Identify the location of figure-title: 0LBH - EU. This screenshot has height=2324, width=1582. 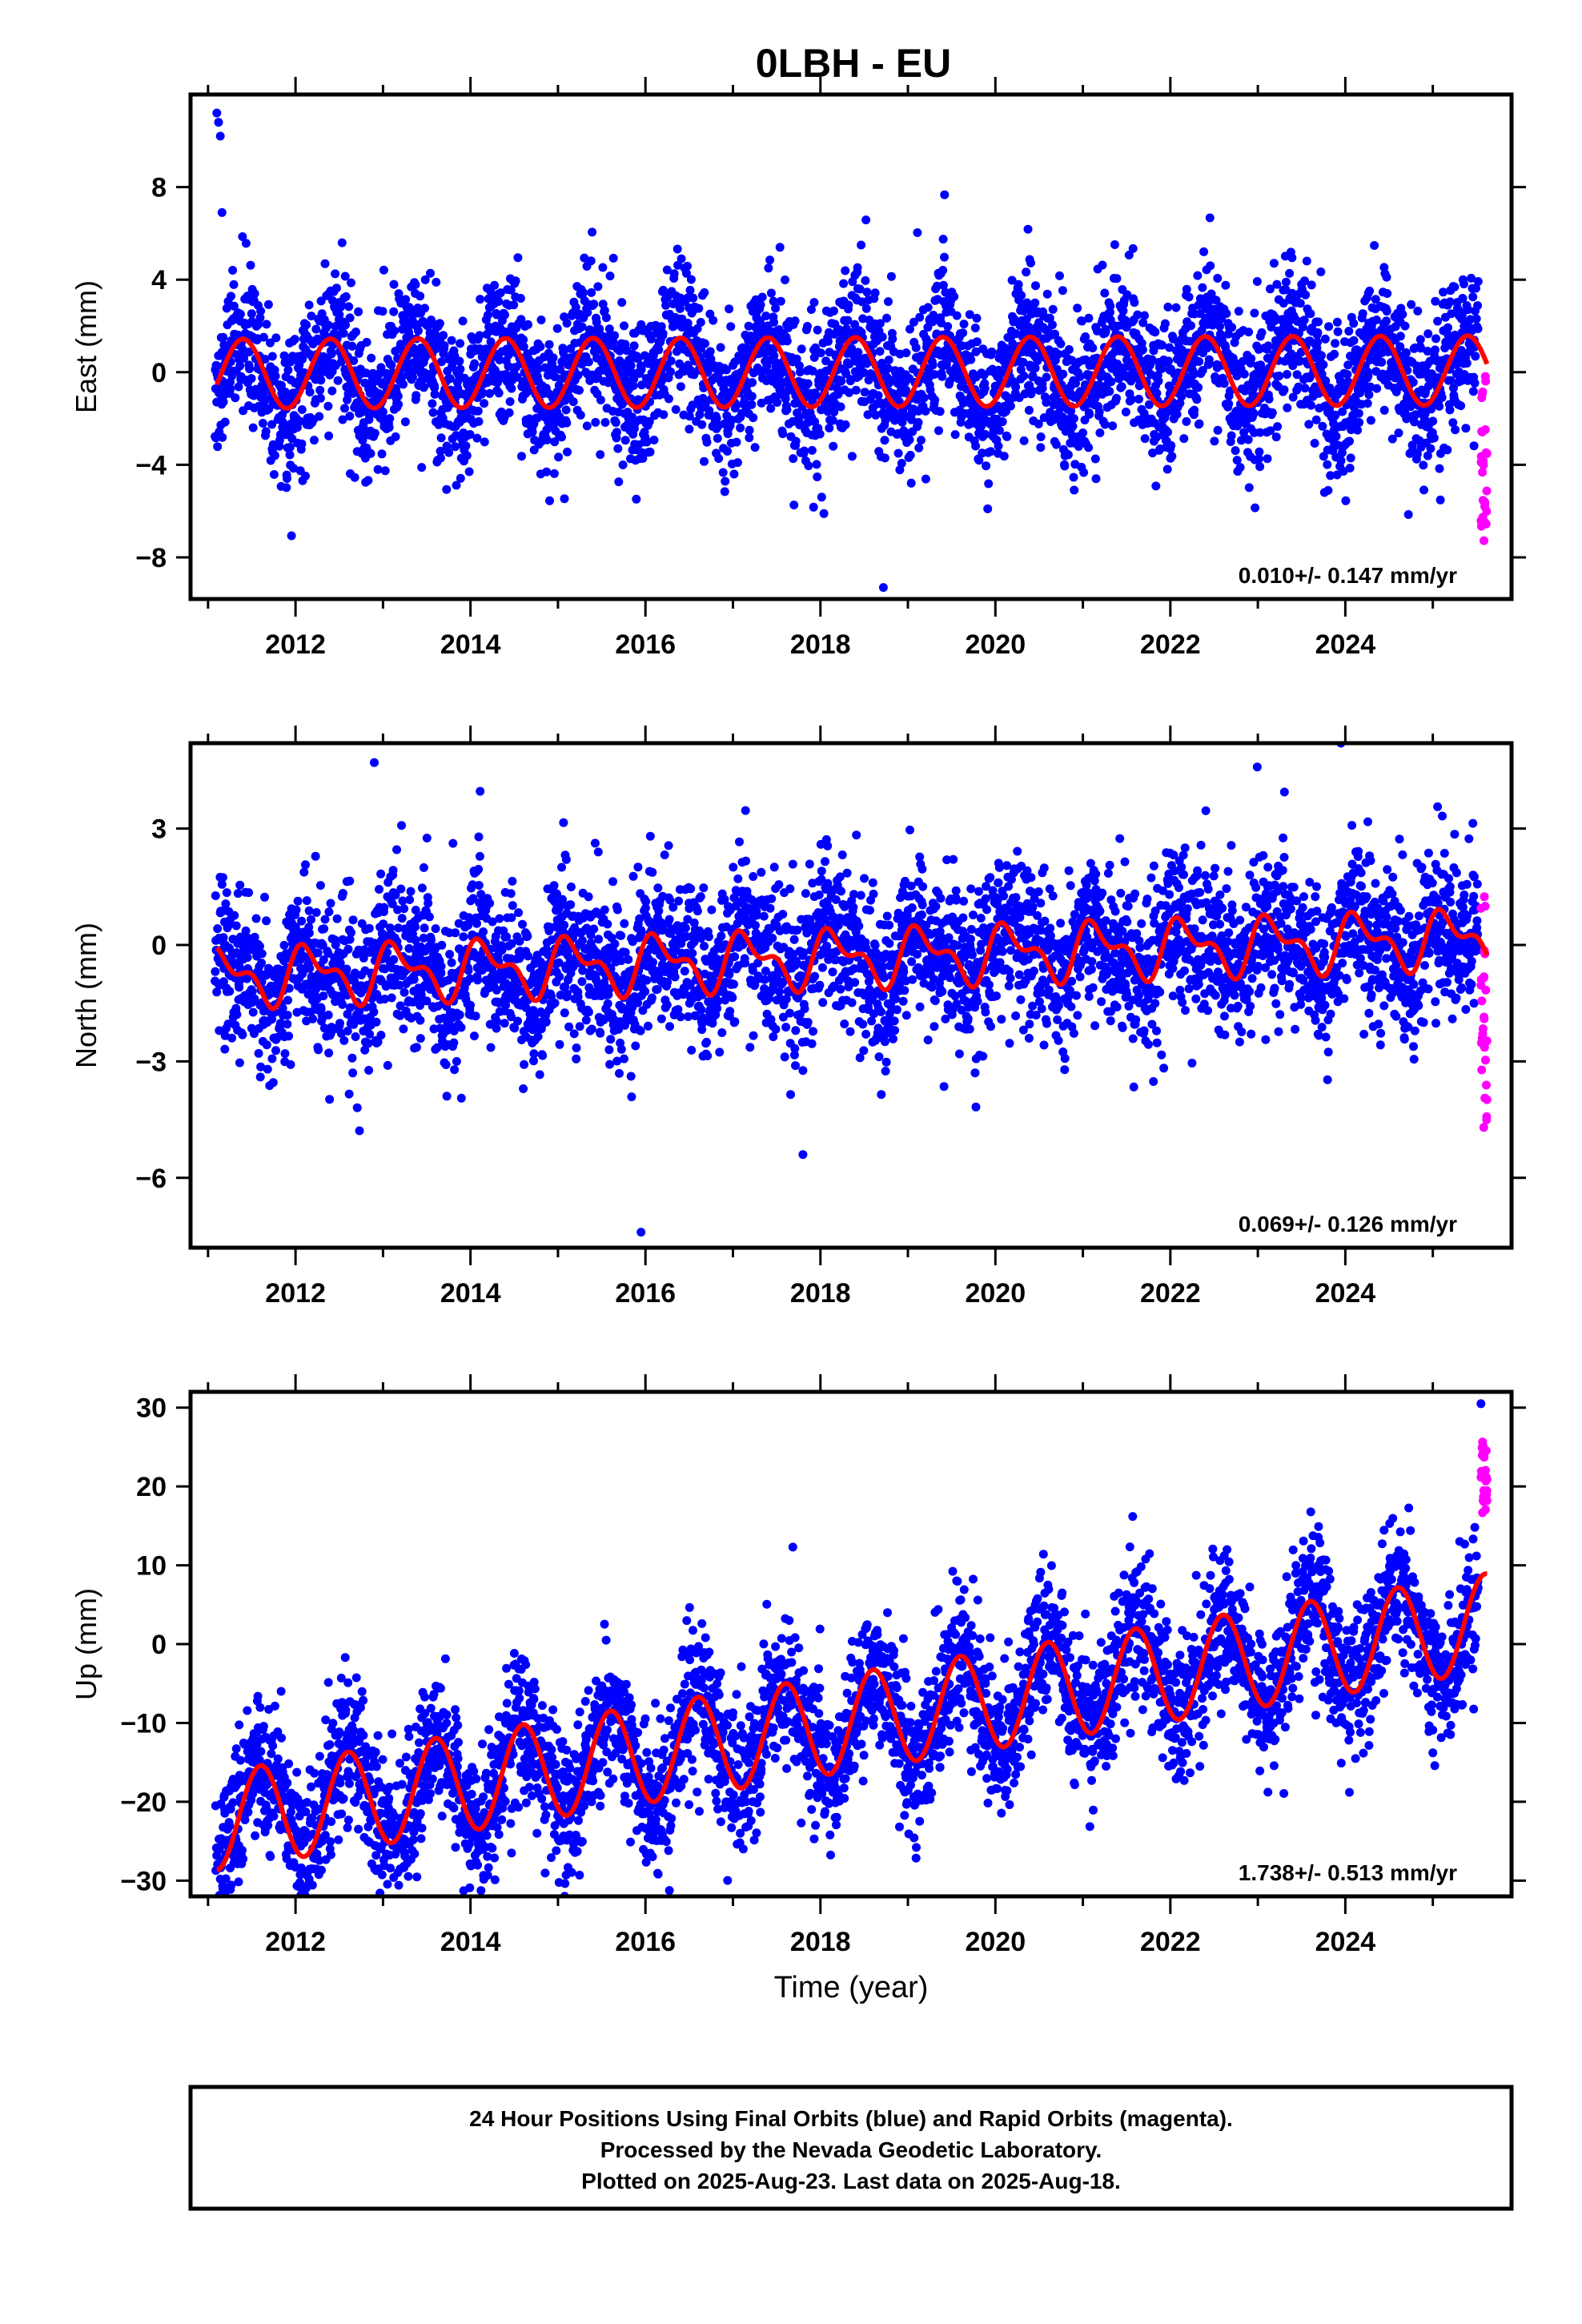
(853, 63).